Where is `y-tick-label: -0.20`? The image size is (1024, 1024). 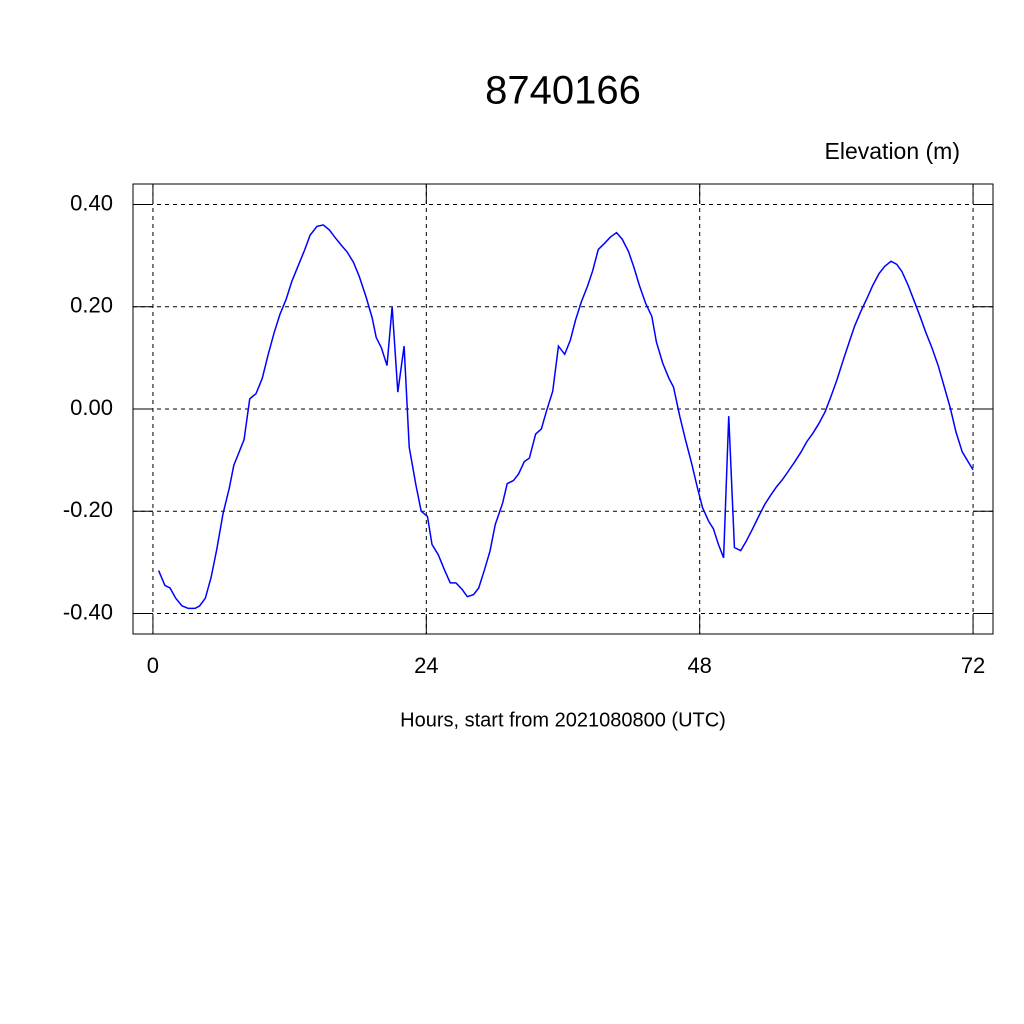
y-tick-label: -0.20 is located at coordinates (88, 509).